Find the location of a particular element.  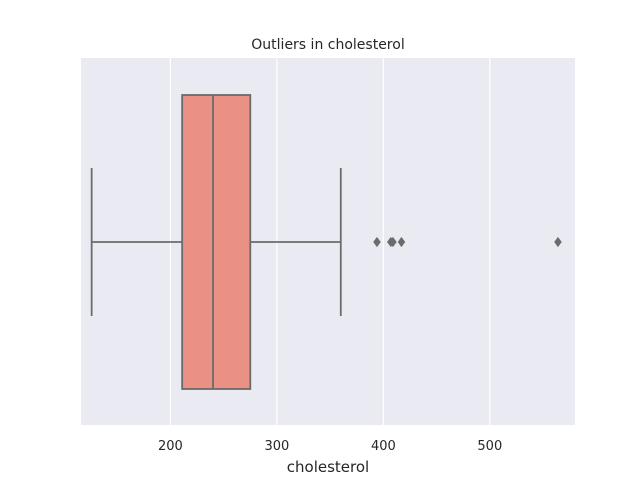

x-tick-label: 500 is located at coordinates (489, 446).